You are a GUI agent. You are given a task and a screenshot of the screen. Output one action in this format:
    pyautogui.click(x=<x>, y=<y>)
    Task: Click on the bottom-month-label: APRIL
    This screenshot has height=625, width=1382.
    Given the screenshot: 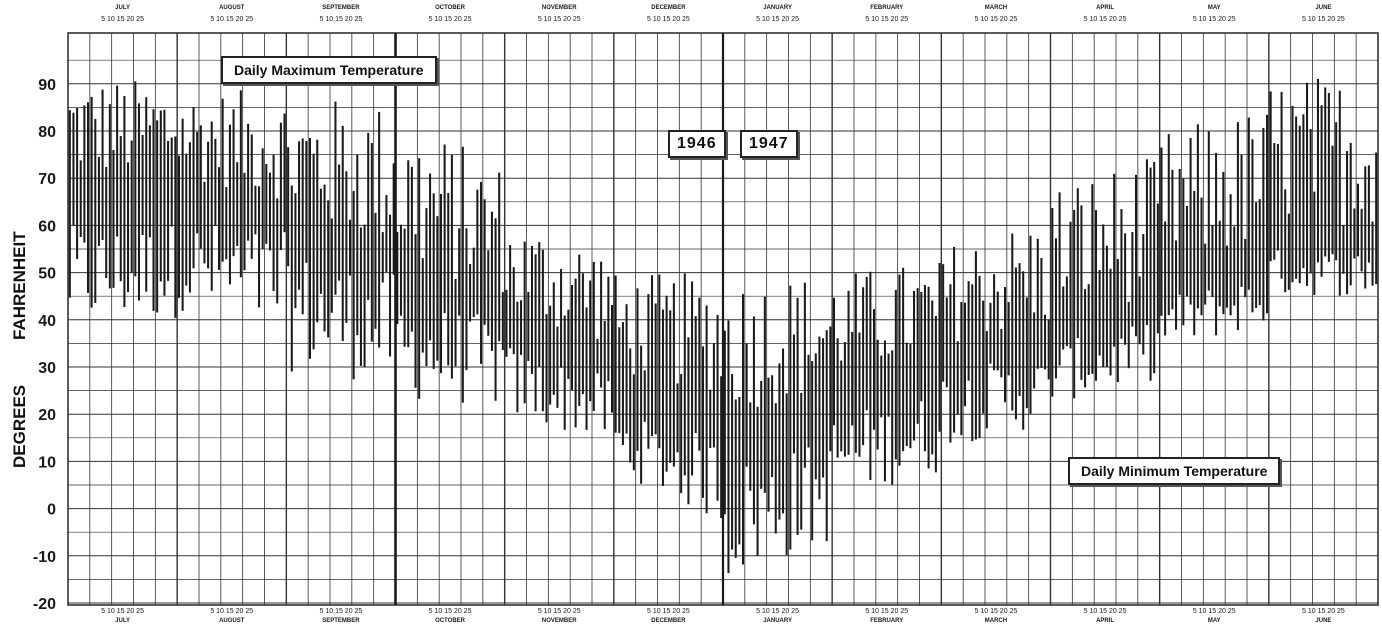 What is the action you would take?
    pyautogui.click(x=1105, y=621)
    